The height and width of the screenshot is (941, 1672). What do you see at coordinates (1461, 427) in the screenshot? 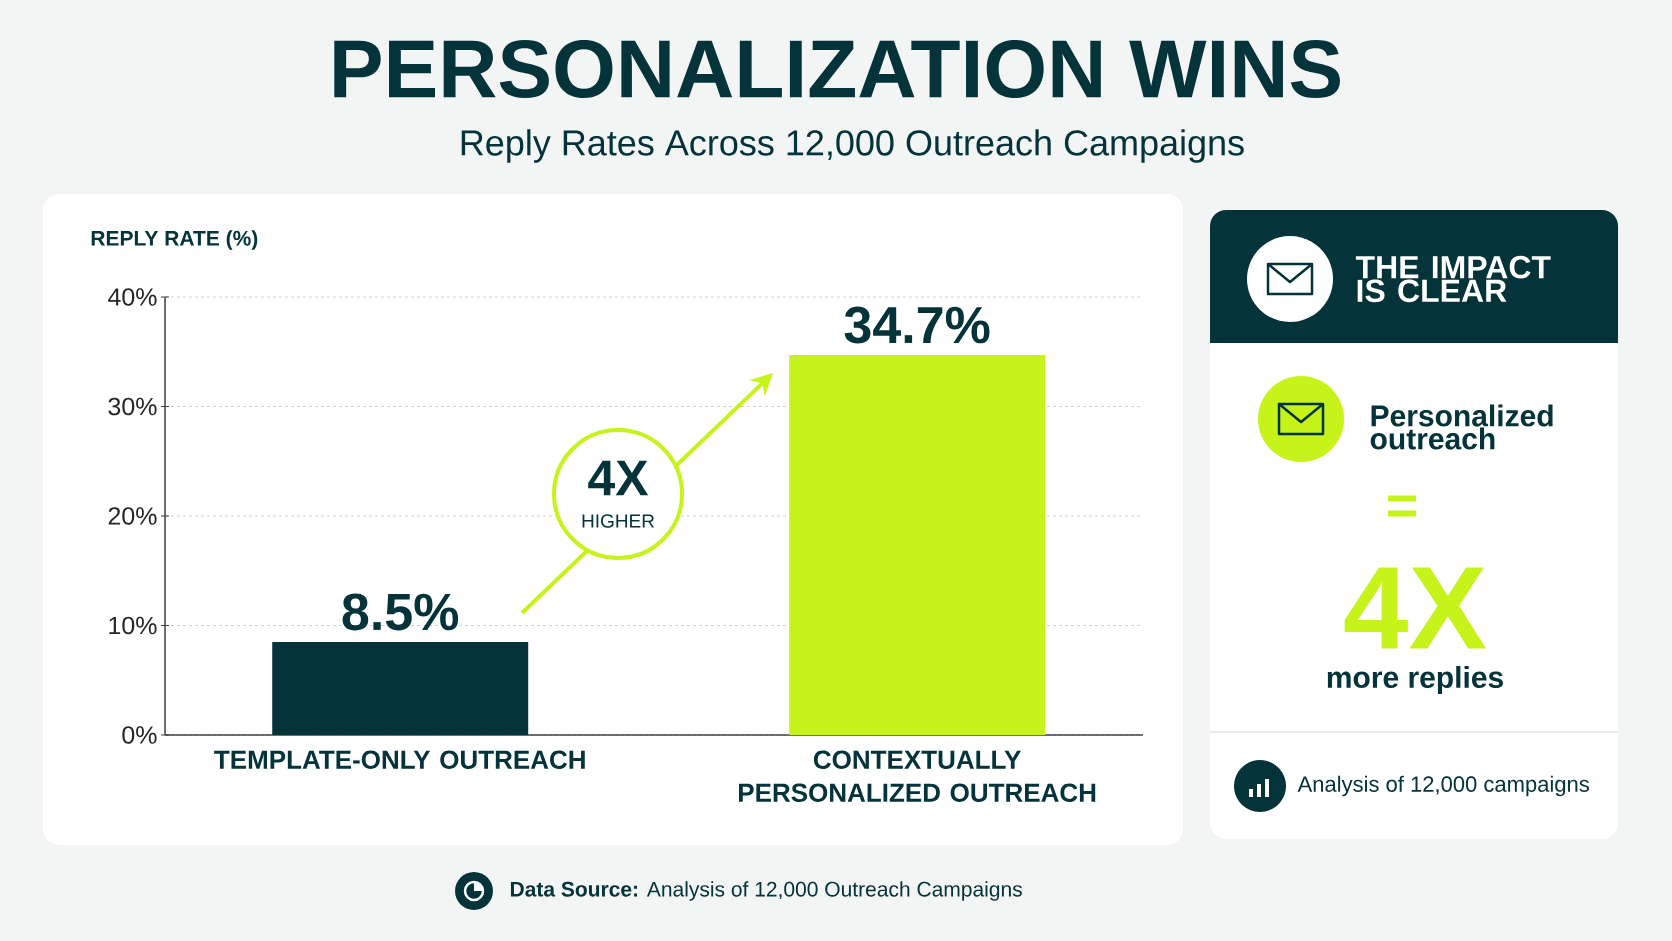
I see `text: Personalized outreach` at bounding box center [1461, 427].